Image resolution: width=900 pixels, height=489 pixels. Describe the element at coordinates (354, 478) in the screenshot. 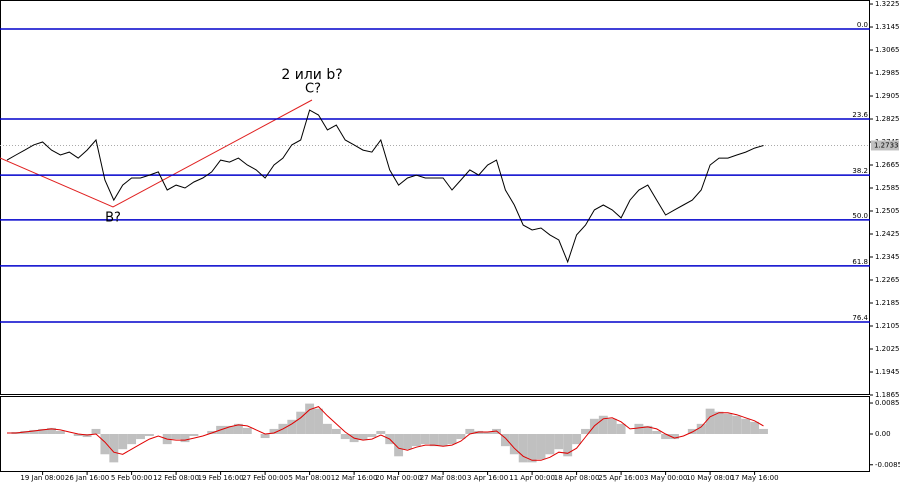

I see `x-tick-label: 12 Mar 16:00` at that location.